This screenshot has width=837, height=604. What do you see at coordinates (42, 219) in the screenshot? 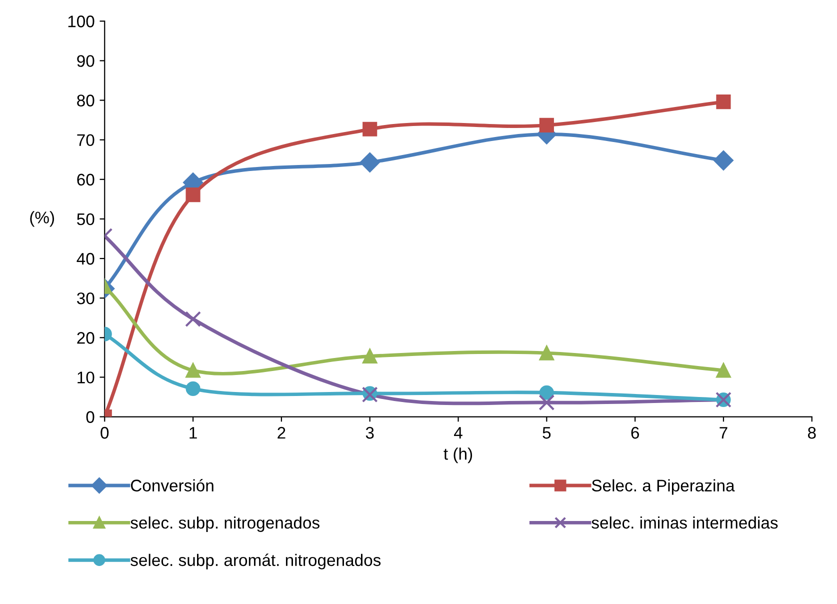
I see `y-axis-title: (%)` at bounding box center [42, 219].